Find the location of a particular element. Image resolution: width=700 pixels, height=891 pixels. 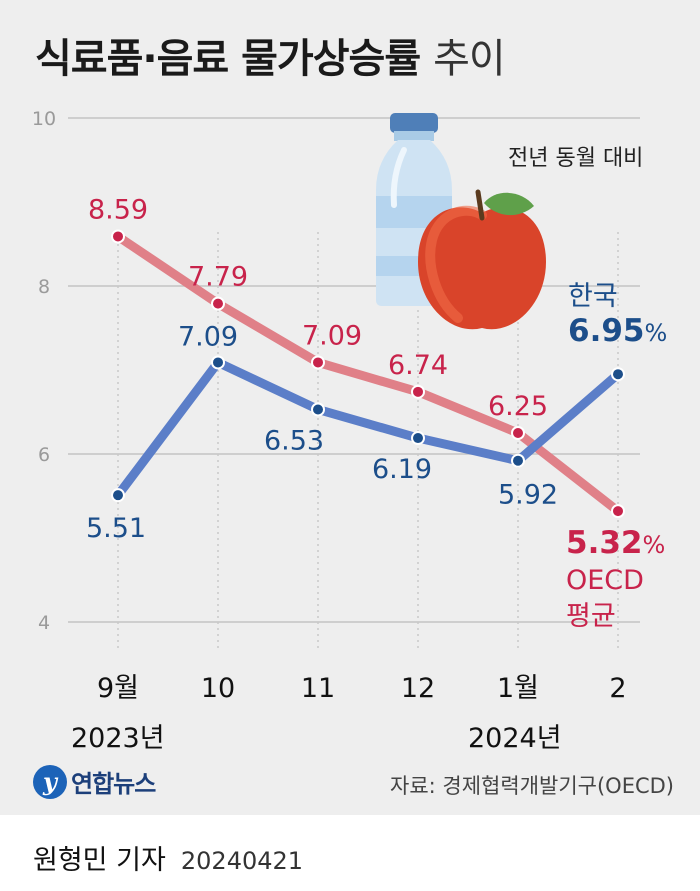

data-label-s1-0: 5.51 is located at coordinates (116, 528).